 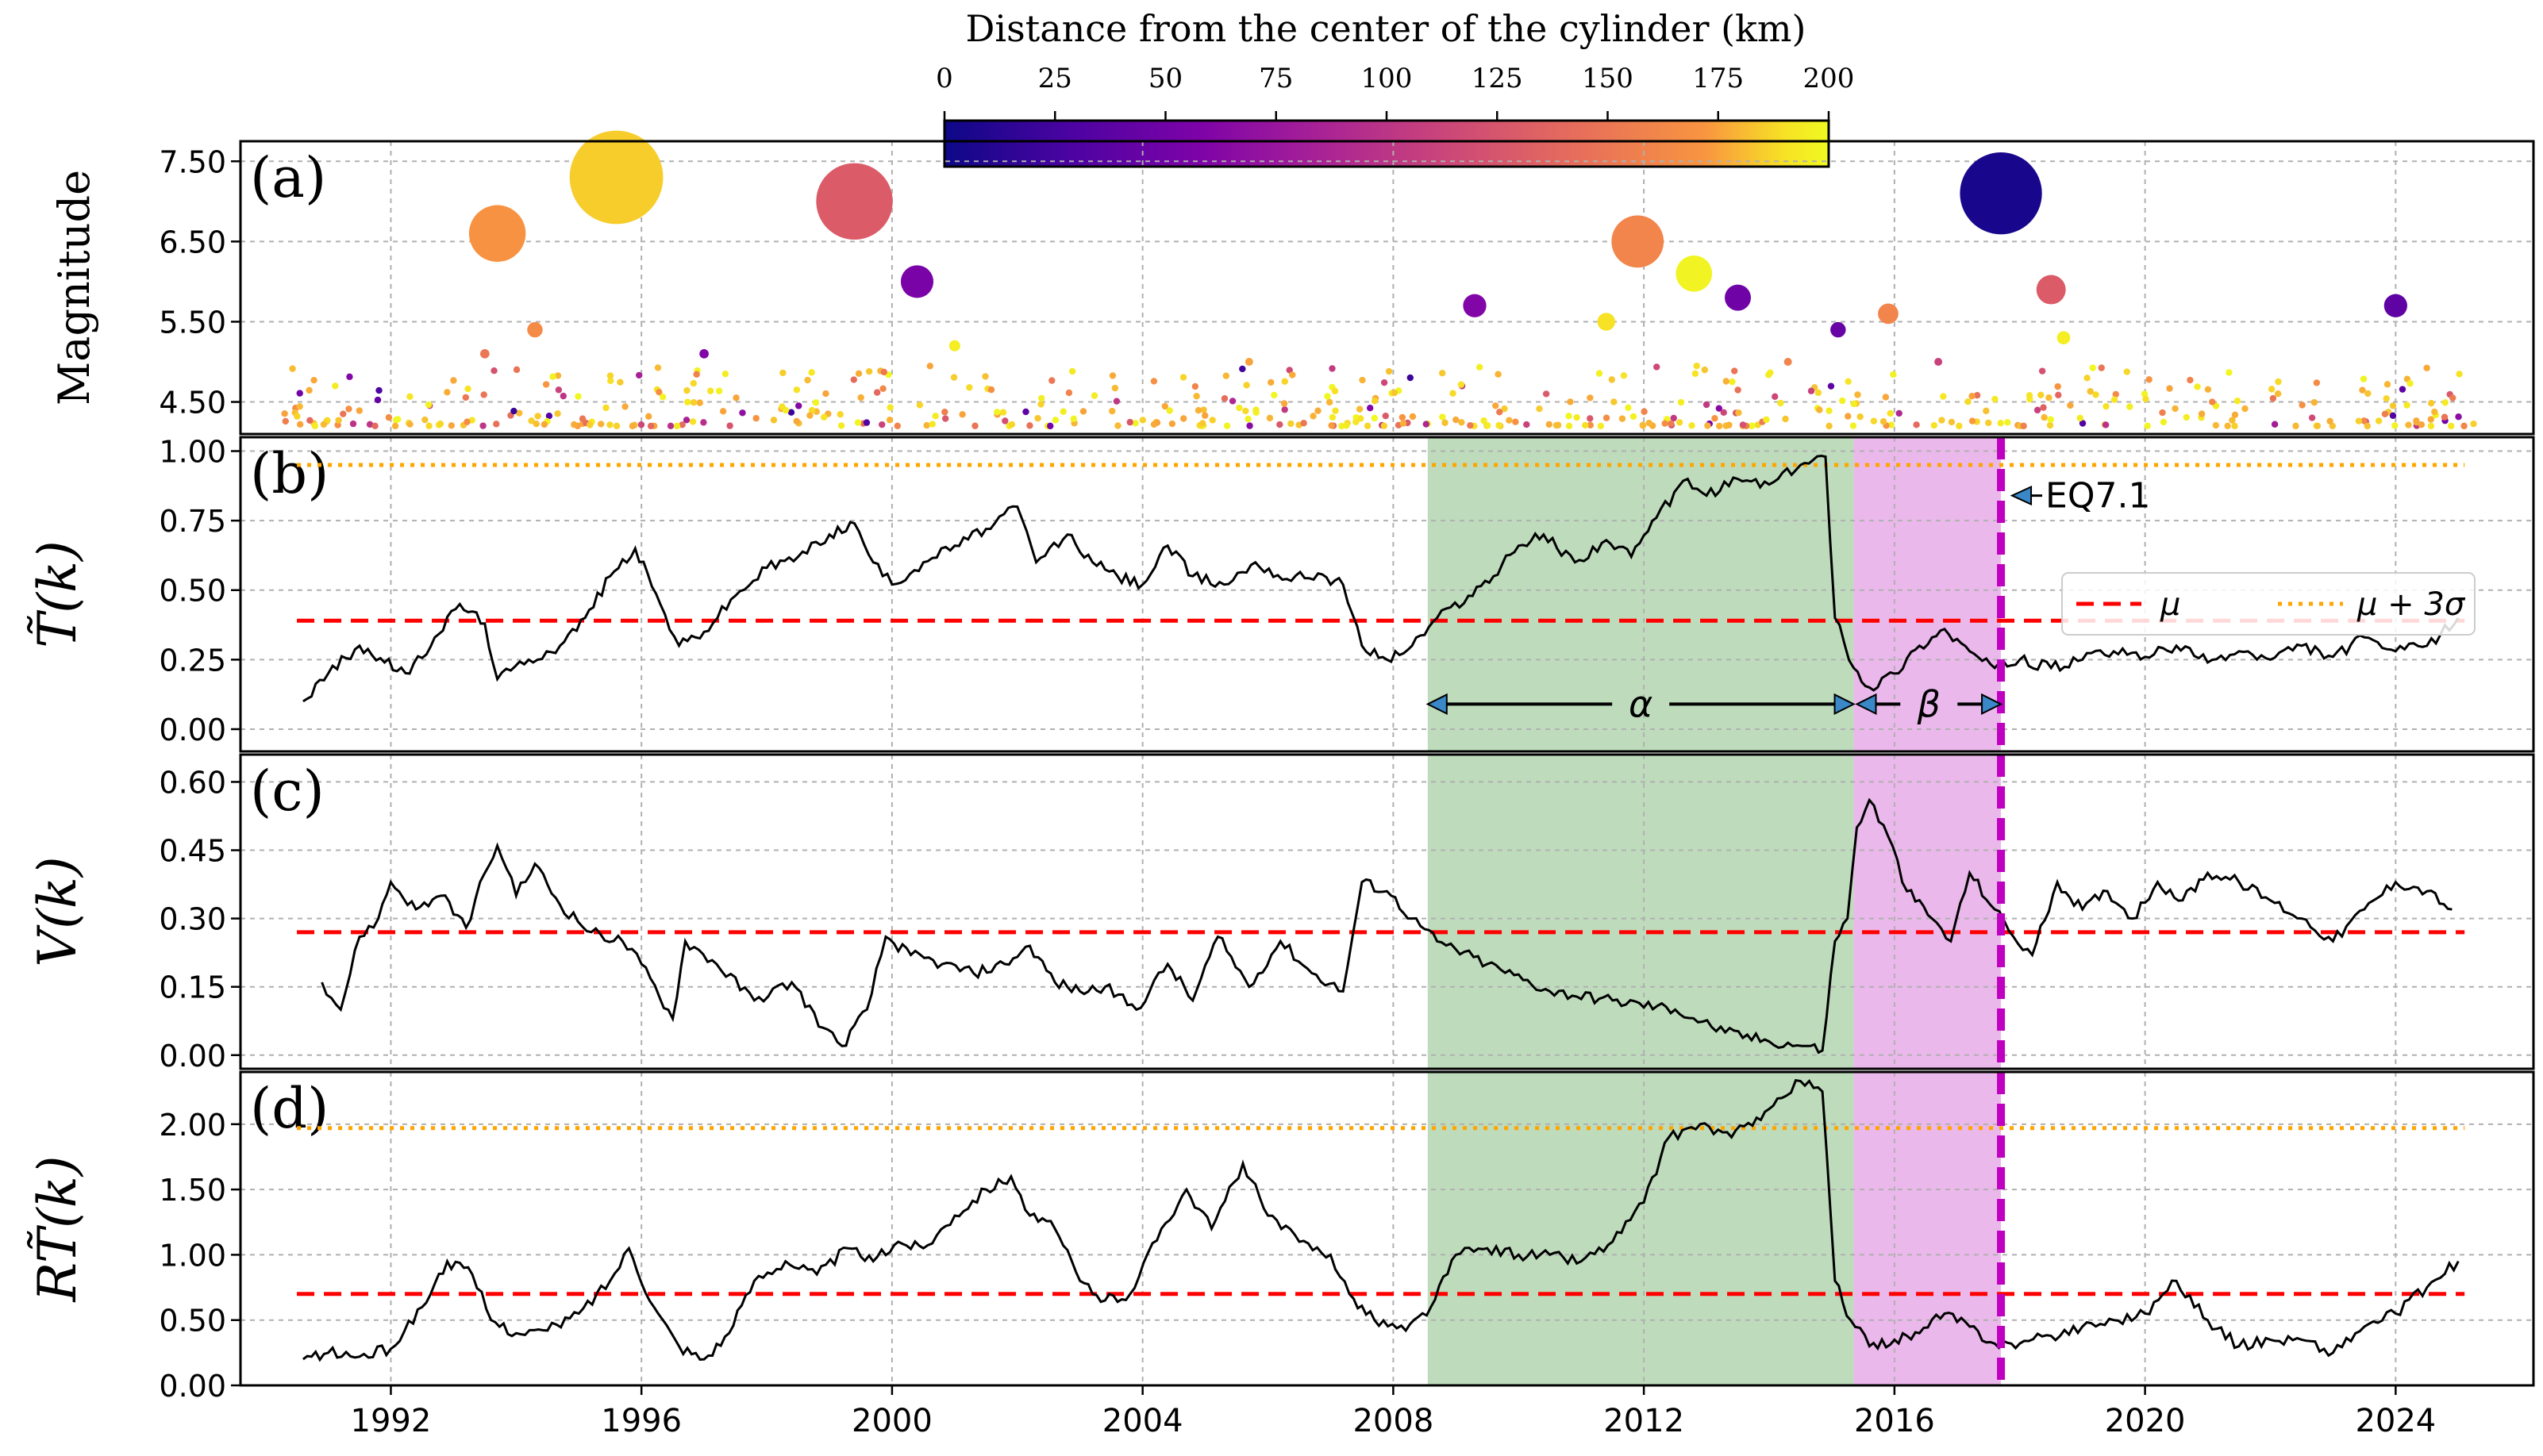 I want to click on y-tick-label: 0.45, so click(x=192, y=851).